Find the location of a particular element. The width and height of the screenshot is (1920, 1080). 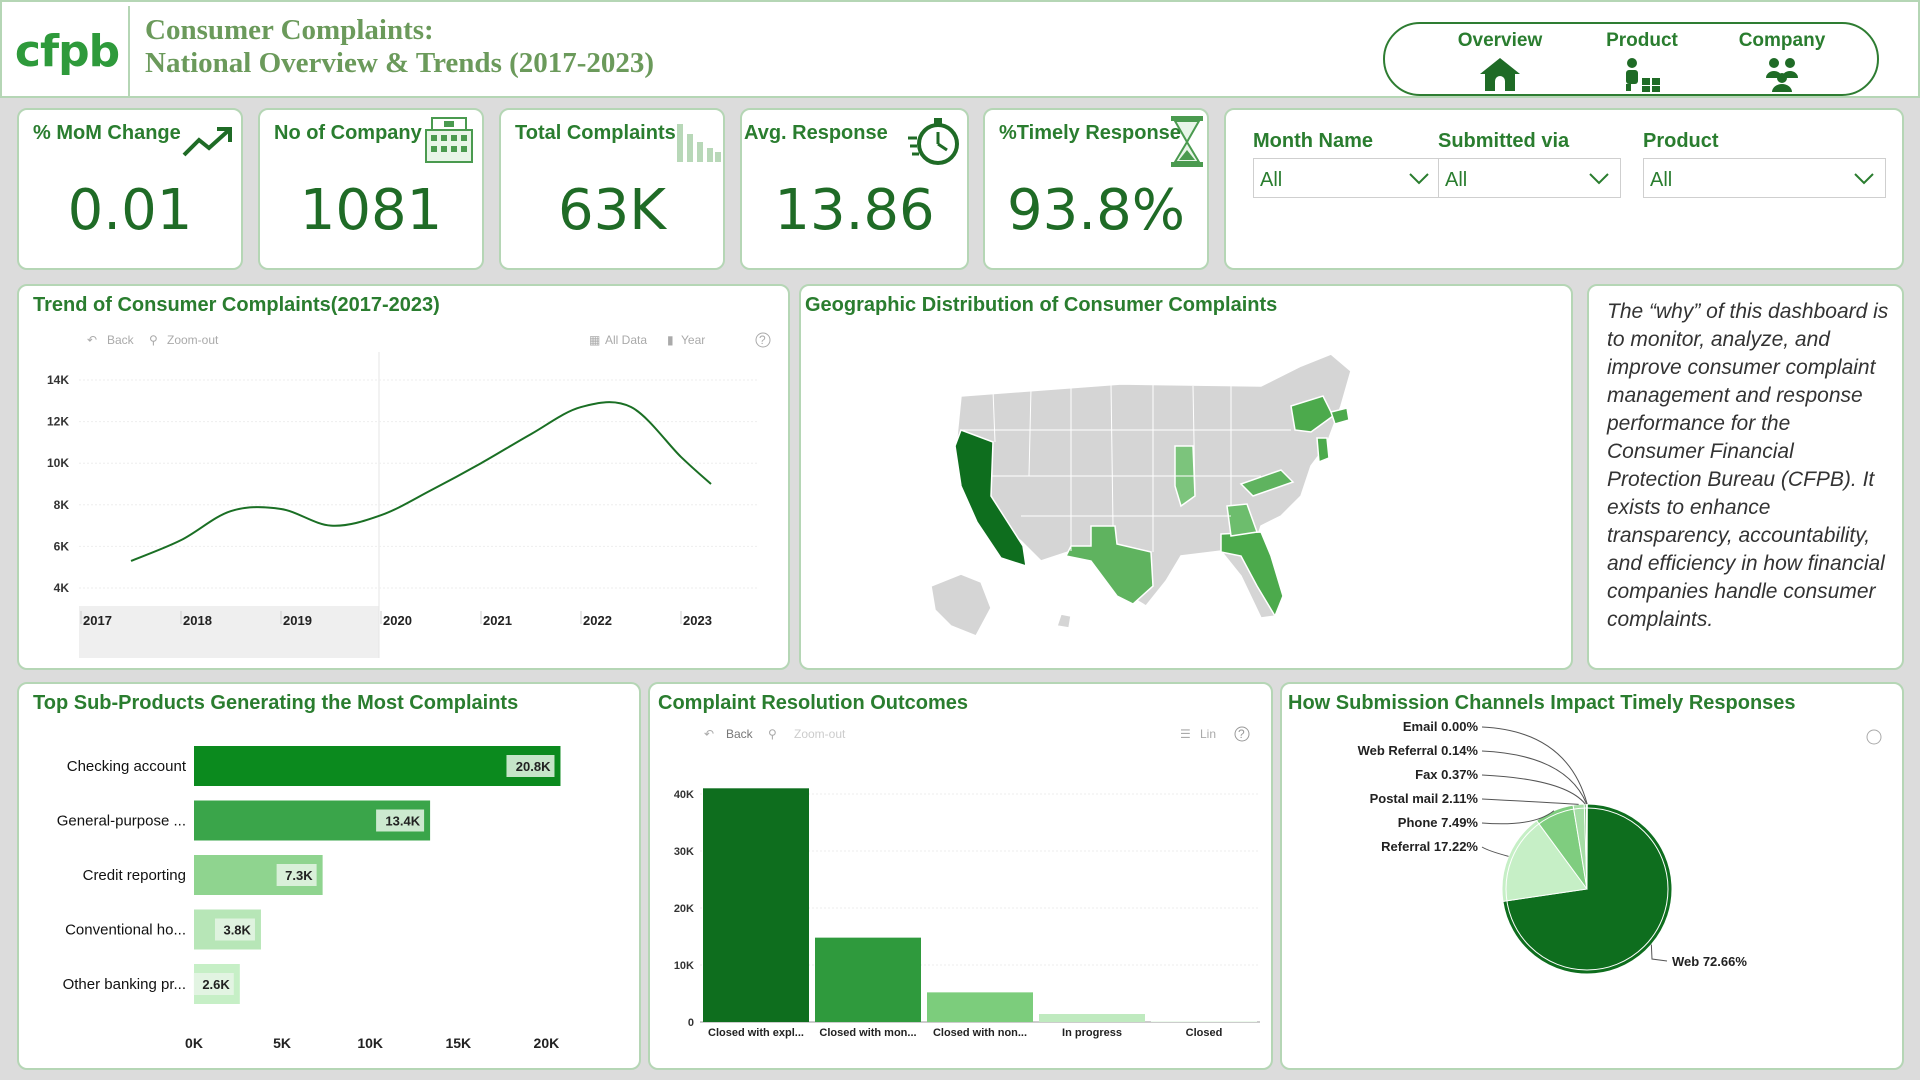

map-state-florida is located at coordinates (1252, 574).